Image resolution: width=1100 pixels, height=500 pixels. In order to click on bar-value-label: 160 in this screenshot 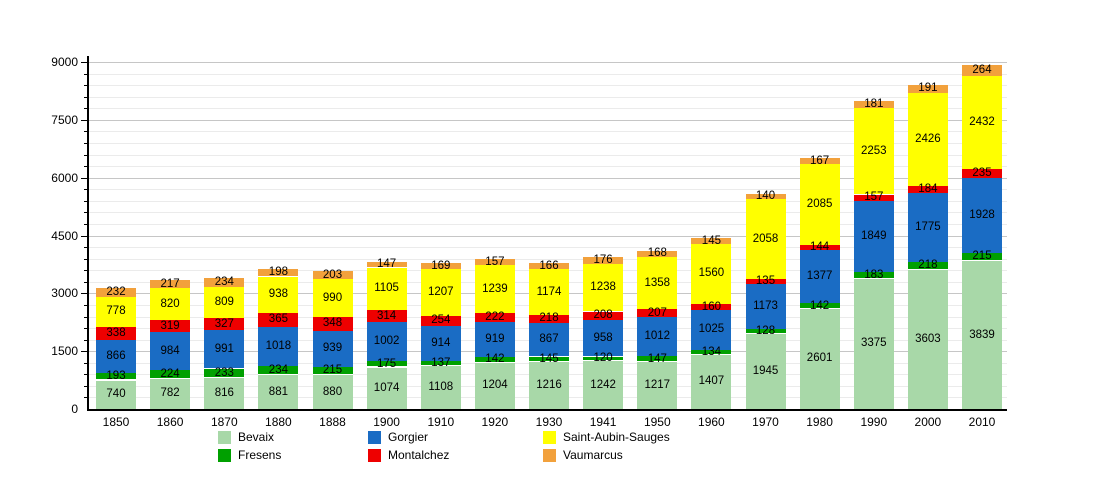, I will do `click(711, 306)`.